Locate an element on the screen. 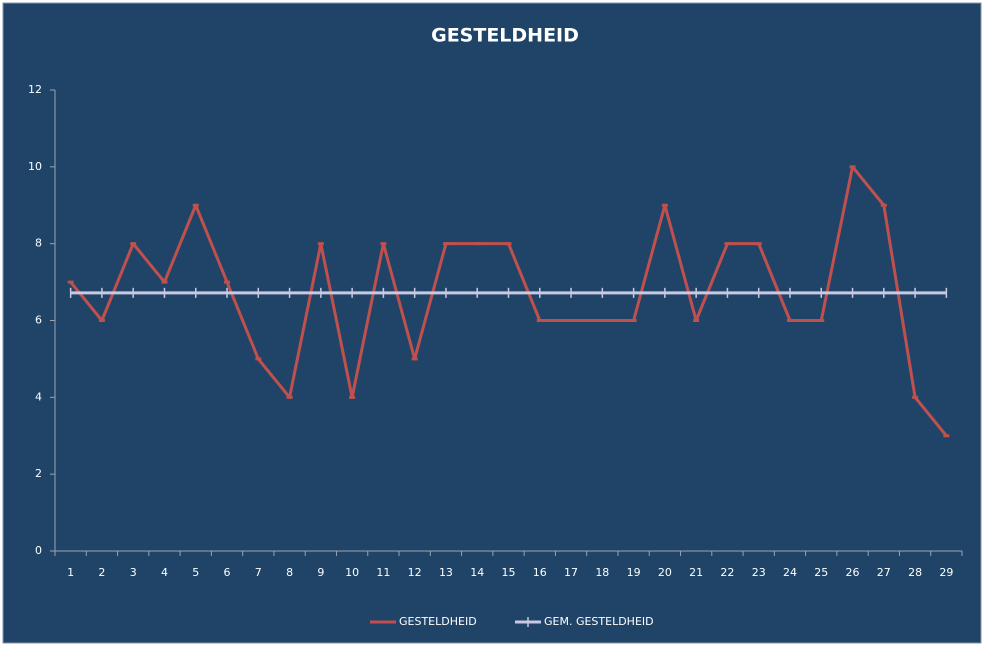  x-tick-label: 14 is located at coordinates (477, 572).